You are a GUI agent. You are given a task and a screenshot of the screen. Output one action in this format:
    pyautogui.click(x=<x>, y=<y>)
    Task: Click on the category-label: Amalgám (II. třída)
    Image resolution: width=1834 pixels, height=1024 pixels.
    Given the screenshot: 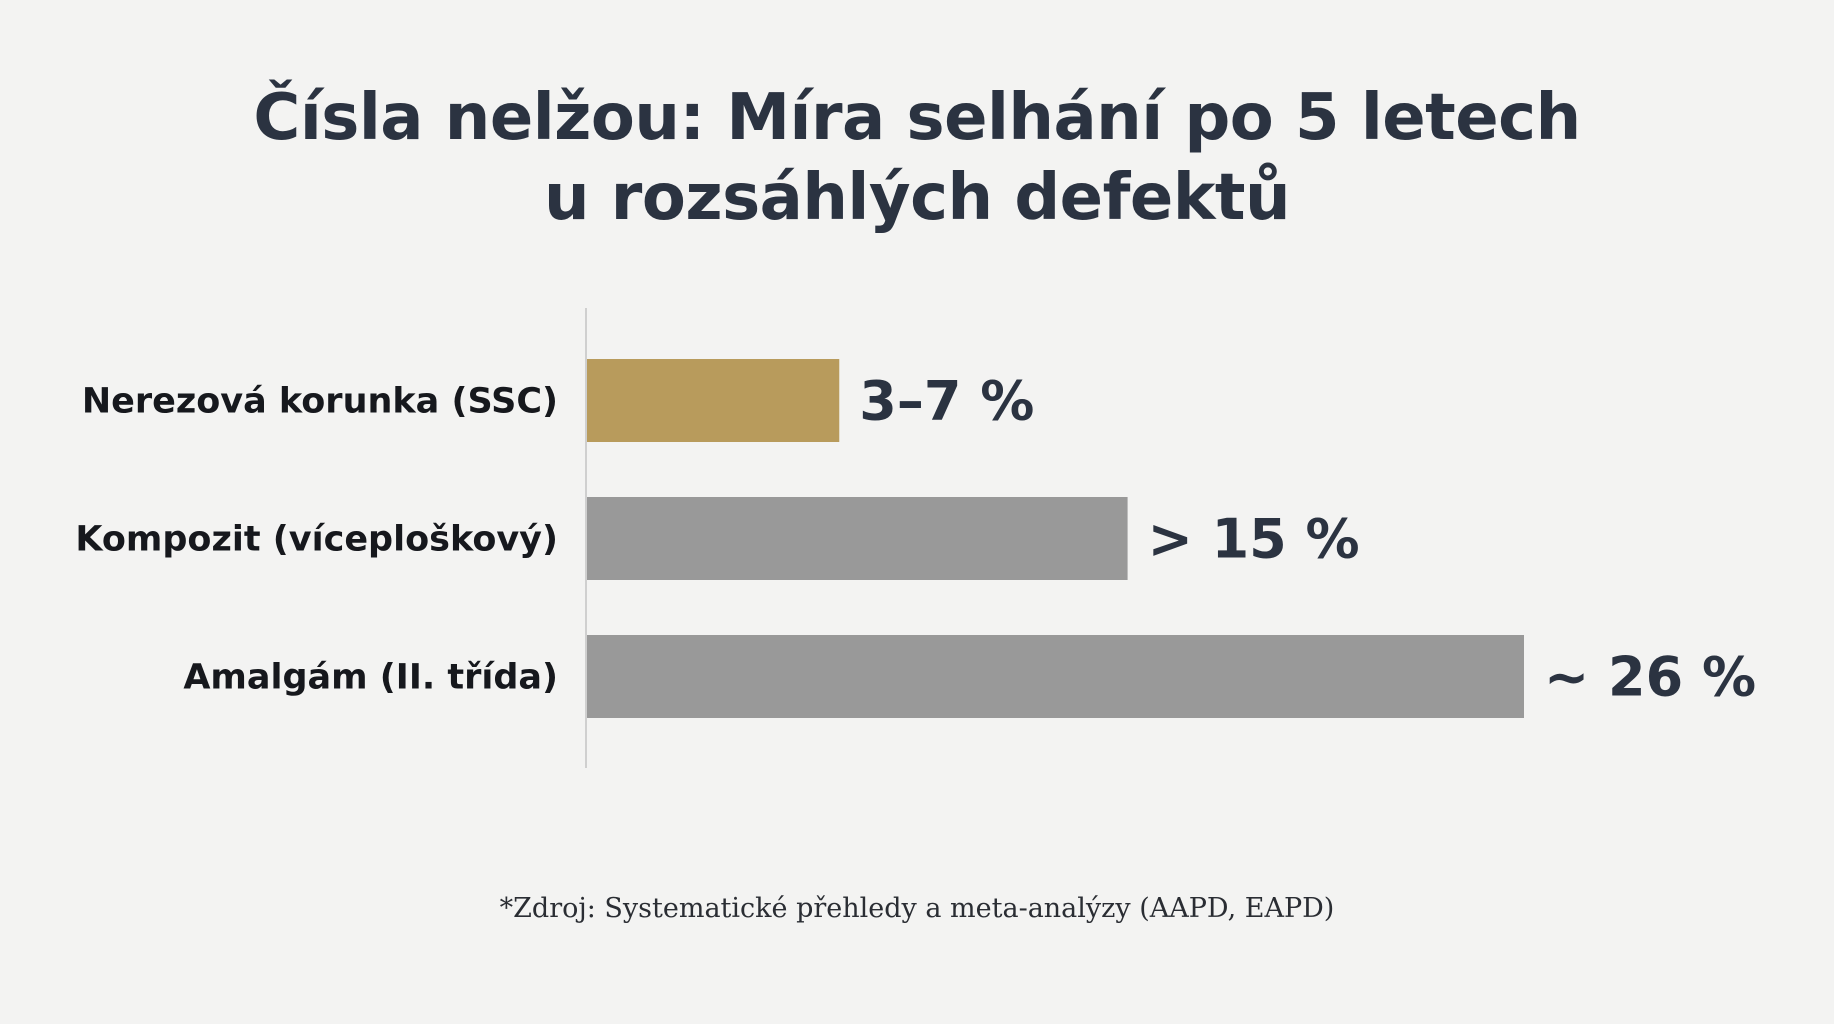 What is the action you would take?
    pyautogui.click(x=370, y=678)
    